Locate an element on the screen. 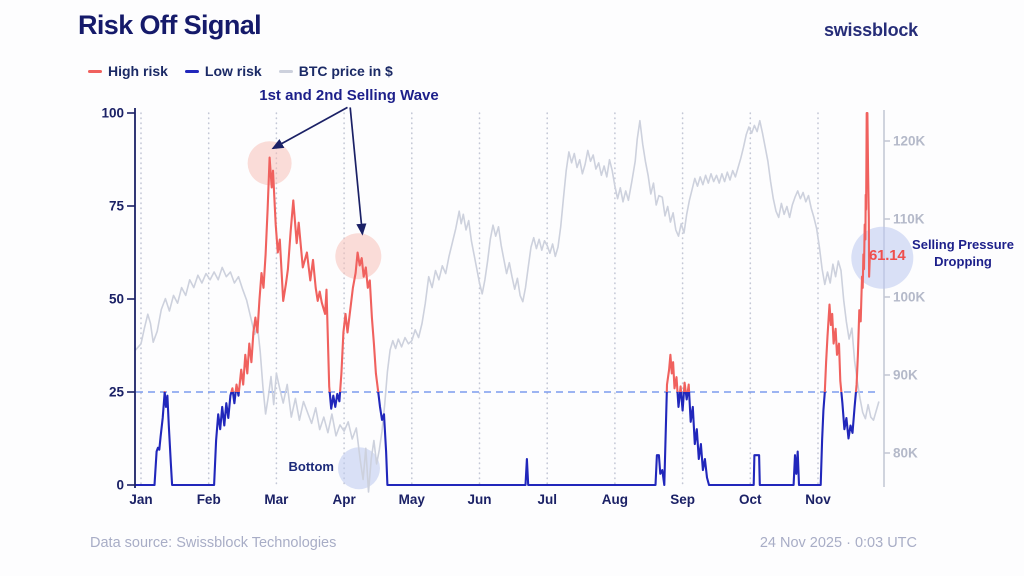  svg-text: Apr is located at coordinates (344, 499).